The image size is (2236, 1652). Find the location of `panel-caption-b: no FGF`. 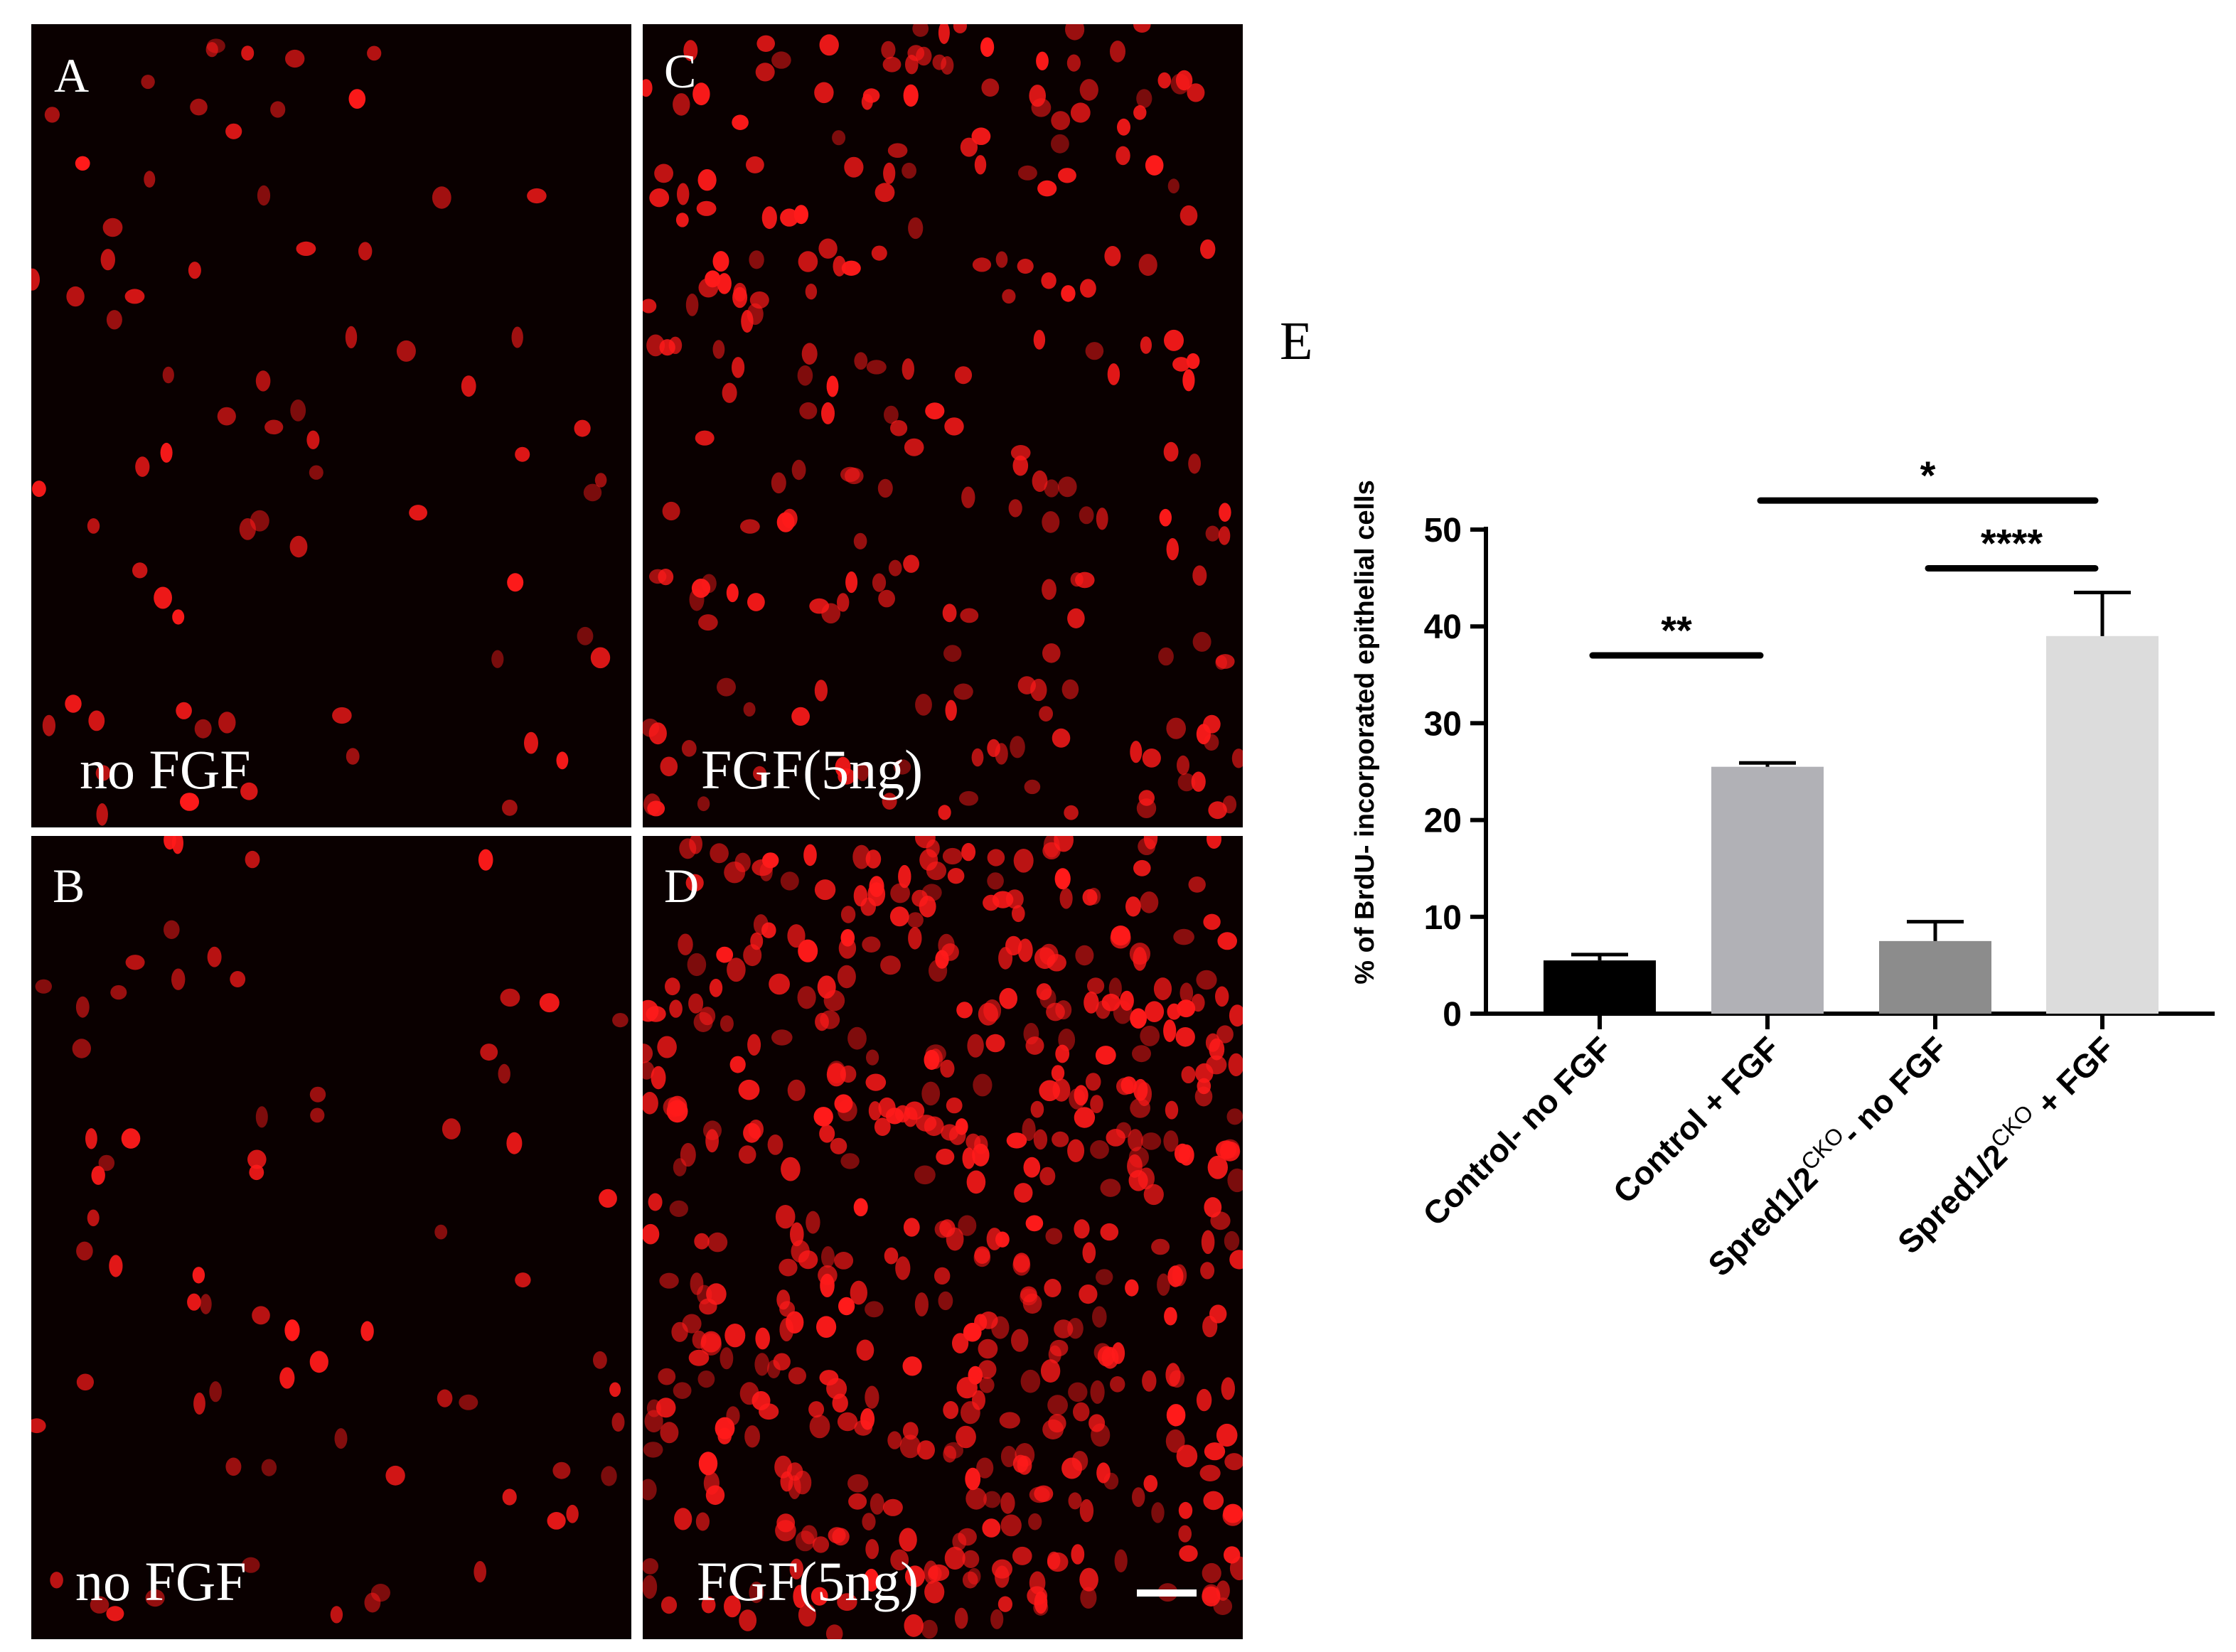

panel-caption-b: no FGF is located at coordinates (161, 1581).